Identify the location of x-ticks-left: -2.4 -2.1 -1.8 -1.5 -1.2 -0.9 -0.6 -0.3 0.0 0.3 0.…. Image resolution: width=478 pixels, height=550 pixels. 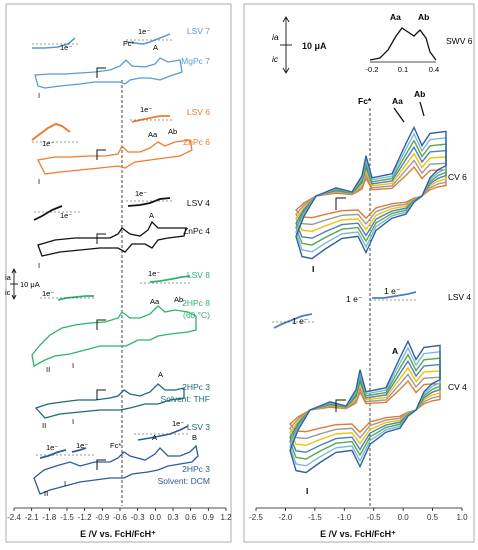
(119, 515).